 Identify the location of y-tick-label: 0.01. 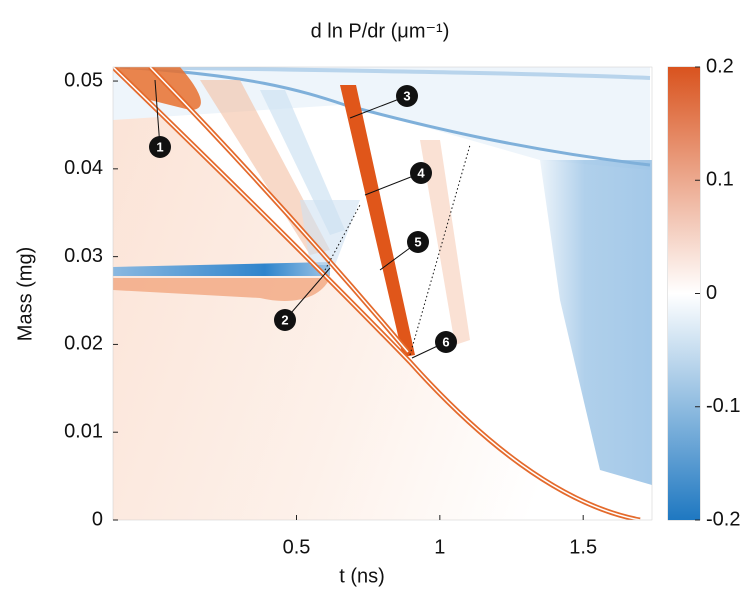
(83, 431).